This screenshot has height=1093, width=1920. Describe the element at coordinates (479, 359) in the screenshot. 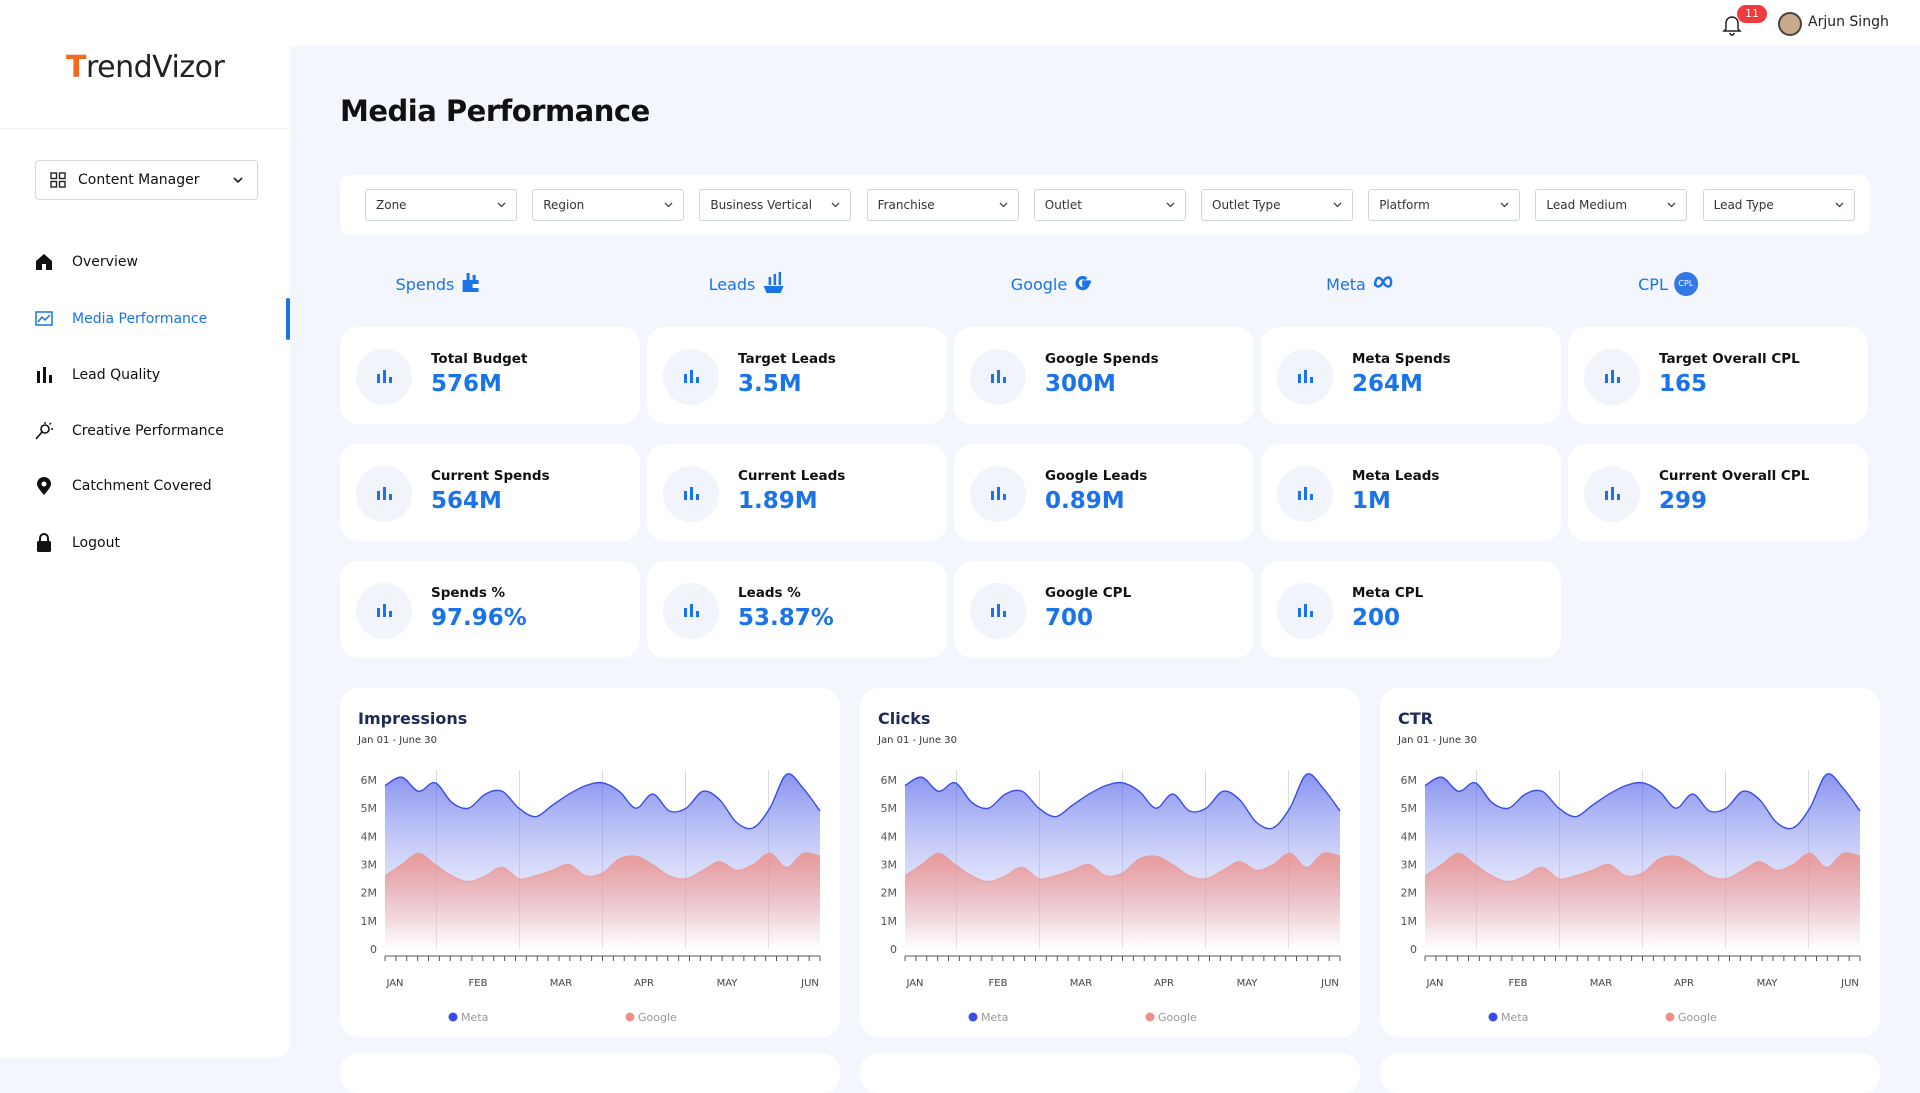

I see `kpi-label: Total Budget` at that location.